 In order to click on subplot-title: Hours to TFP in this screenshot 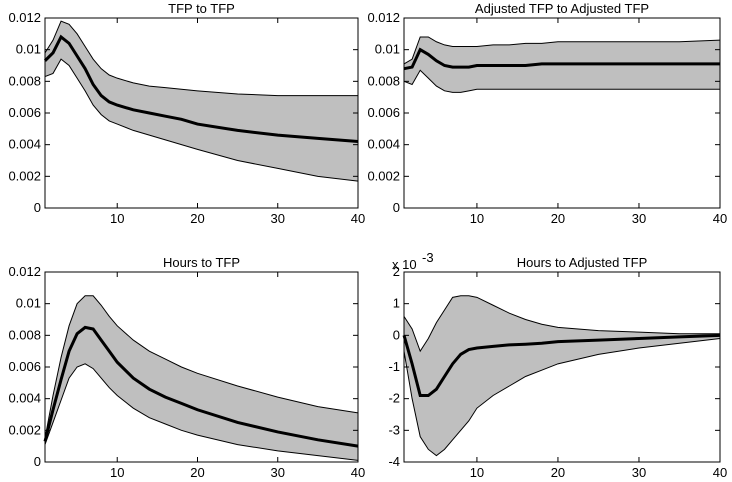, I will do `click(201, 262)`.